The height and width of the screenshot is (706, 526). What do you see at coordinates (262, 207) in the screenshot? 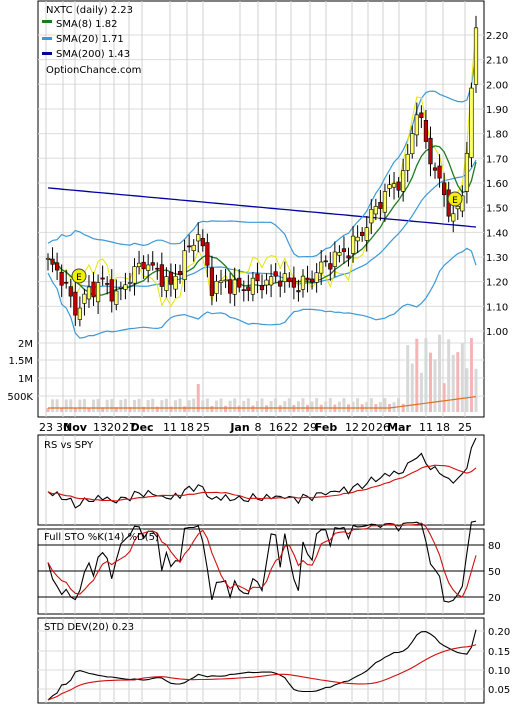
I see `sma200-line` at bounding box center [262, 207].